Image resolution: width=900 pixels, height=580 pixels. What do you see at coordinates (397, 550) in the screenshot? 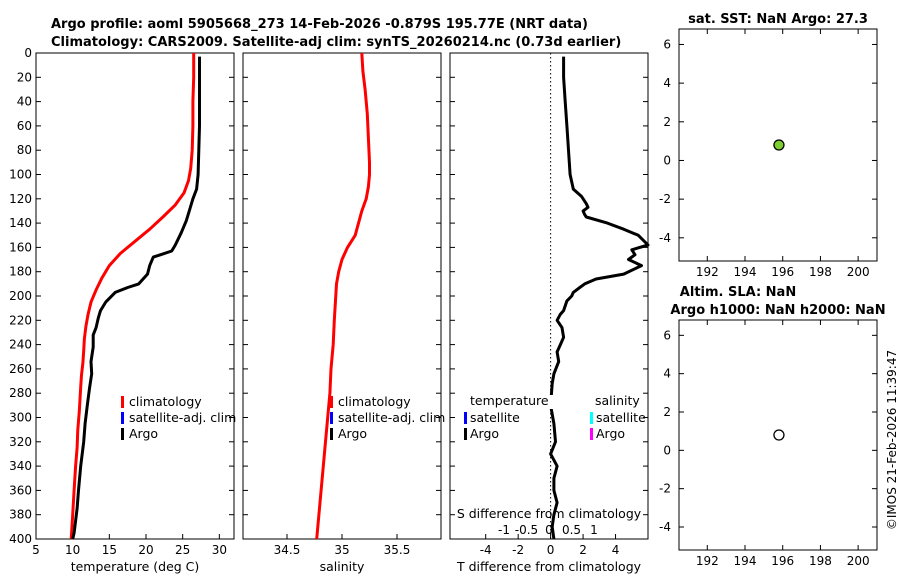
I see `x-tick-label: 35.5` at bounding box center [397, 550].